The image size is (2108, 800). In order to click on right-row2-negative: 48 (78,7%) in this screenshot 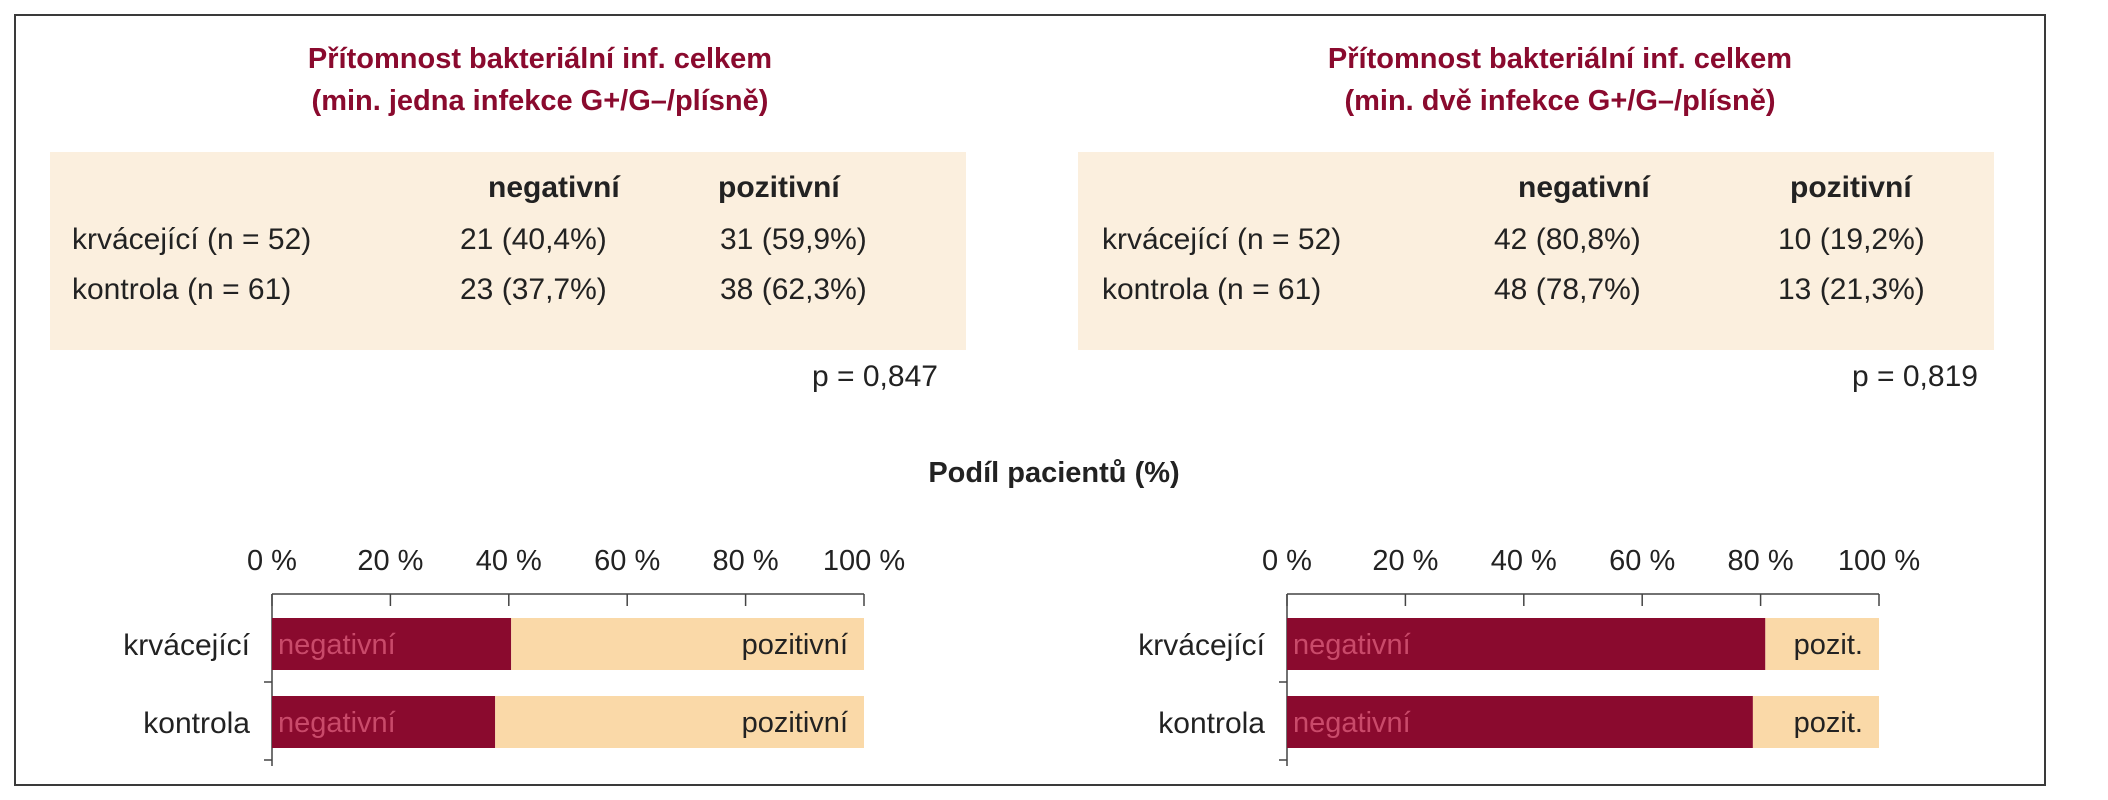, I will do `click(1567, 289)`.